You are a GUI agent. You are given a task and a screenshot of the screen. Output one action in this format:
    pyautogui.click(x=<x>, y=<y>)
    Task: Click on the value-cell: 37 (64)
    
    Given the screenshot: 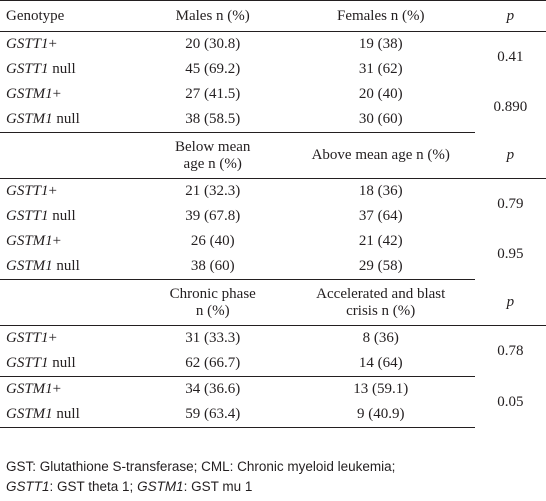 What is the action you would take?
    pyautogui.click(x=380, y=216)
    